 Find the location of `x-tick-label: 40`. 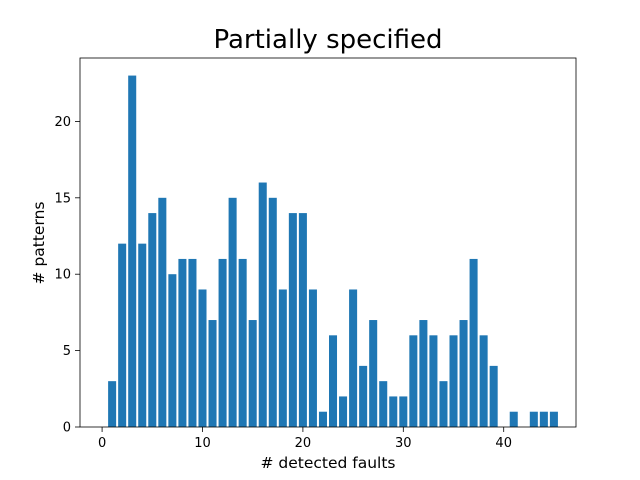

x-tick-label: 40 is located at coordinates (503, 443).